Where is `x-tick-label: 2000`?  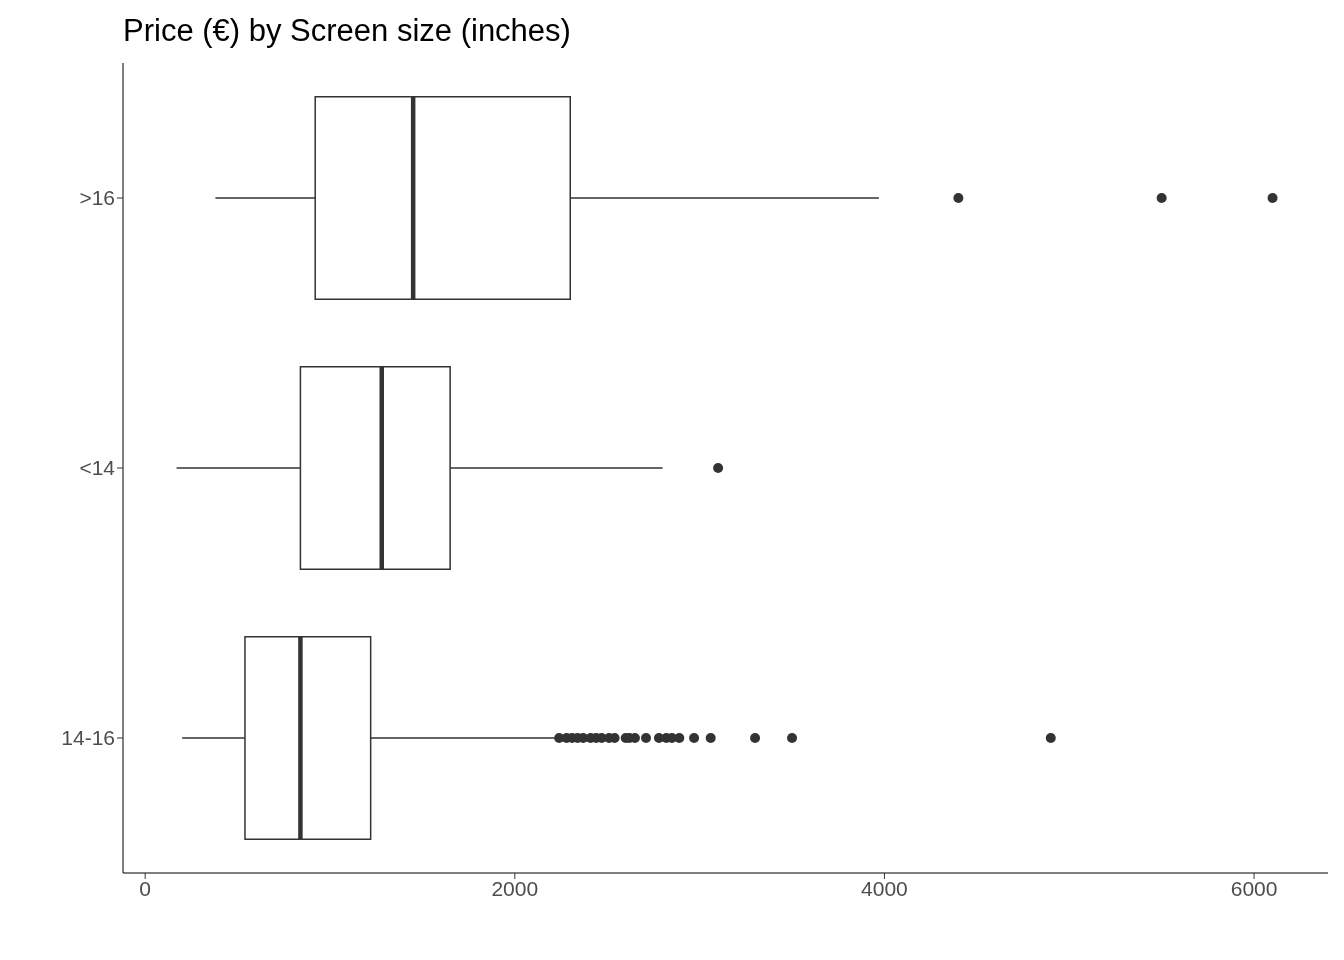
x-tick-label: 2000 is located at coordinates (515, 888).